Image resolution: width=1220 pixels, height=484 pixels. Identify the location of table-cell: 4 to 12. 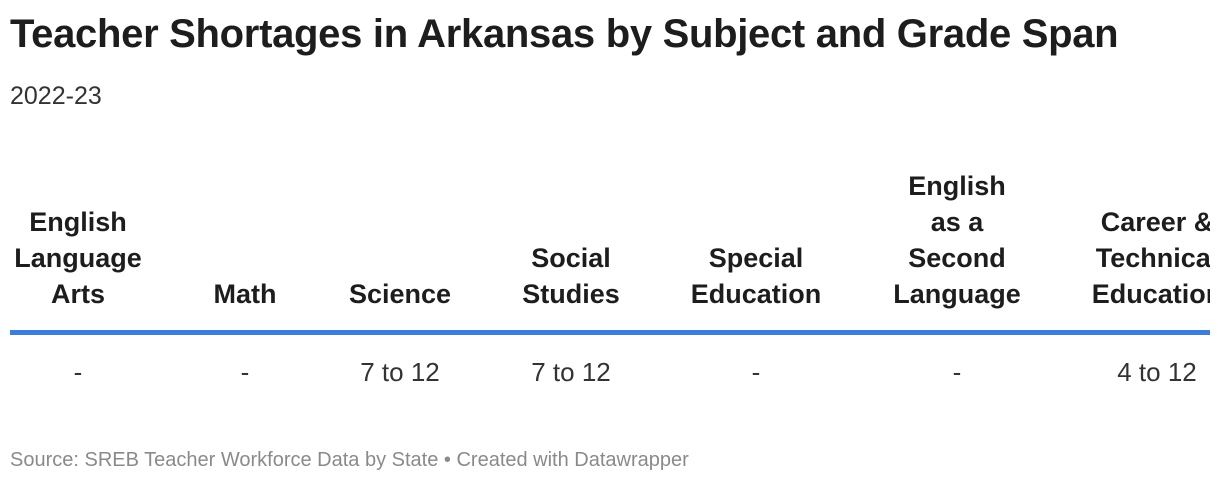
(1157, 371).